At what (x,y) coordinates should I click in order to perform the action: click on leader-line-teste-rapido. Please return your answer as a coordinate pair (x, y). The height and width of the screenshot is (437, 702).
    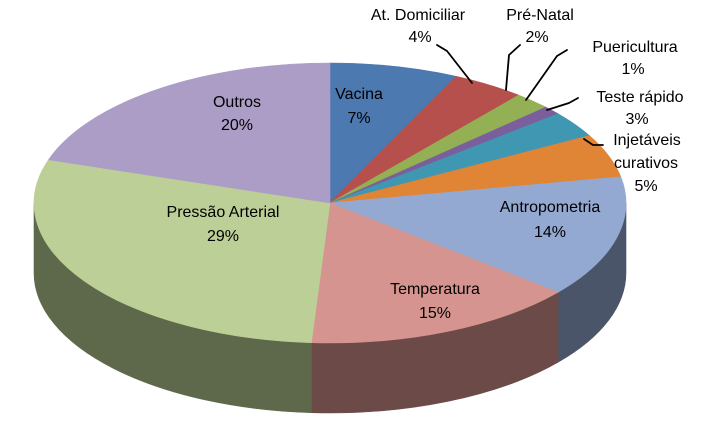
    Looking at the image, I should click on (562, 104).